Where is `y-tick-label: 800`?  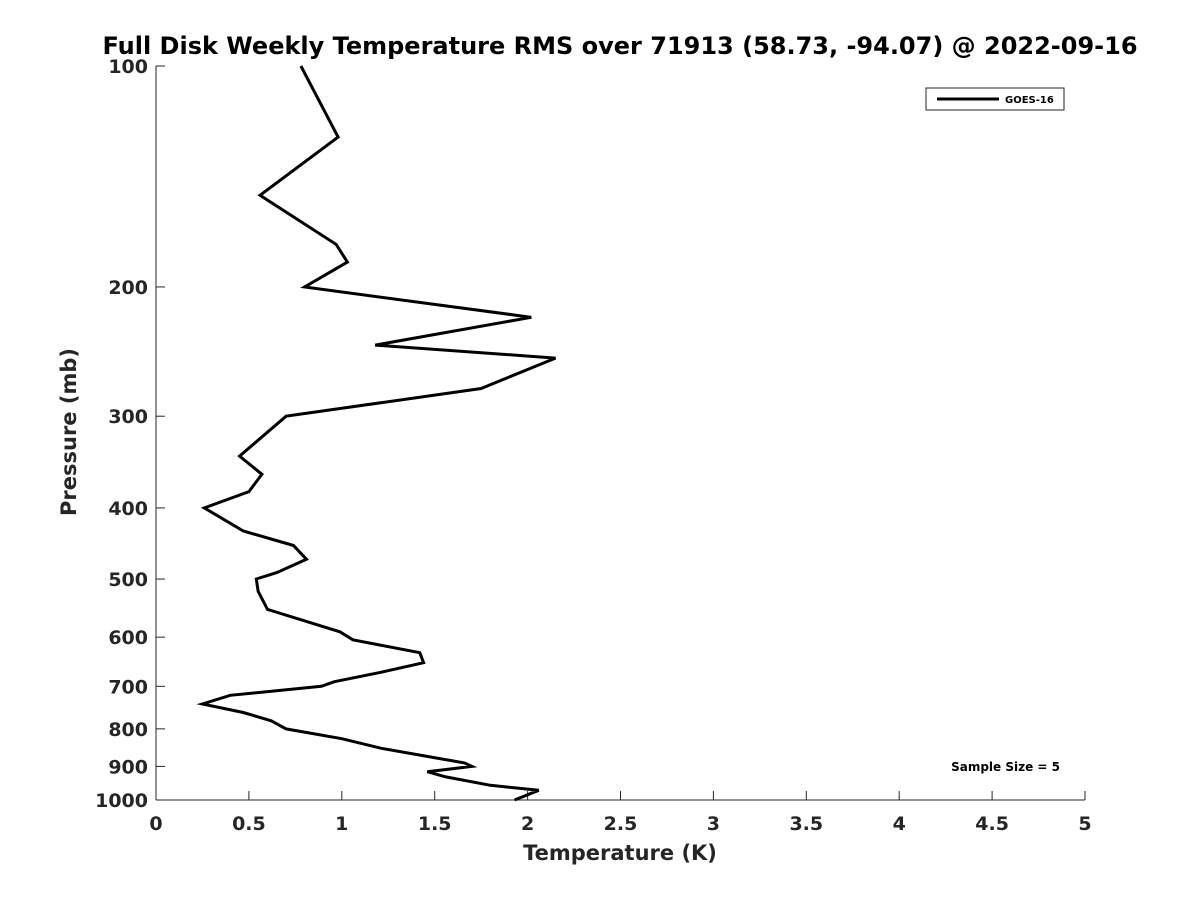
y-tick-label: 800 is located at coordinates (128, 730).